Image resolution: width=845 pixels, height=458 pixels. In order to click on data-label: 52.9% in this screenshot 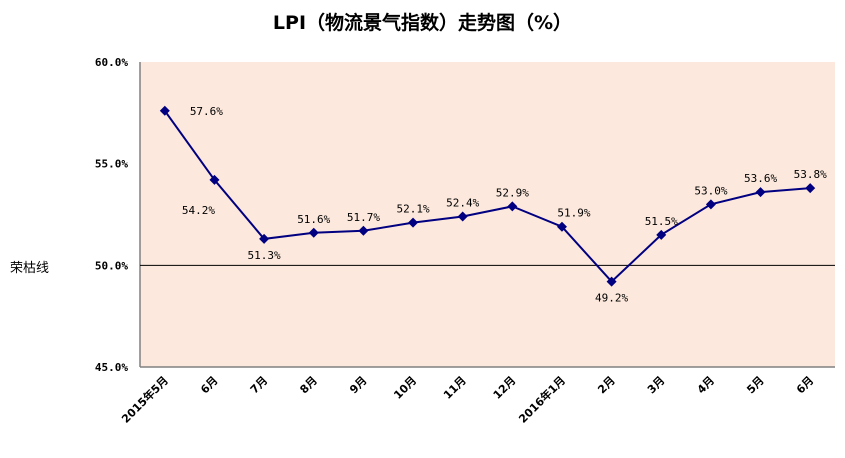, I will do `click(512, 192)`.